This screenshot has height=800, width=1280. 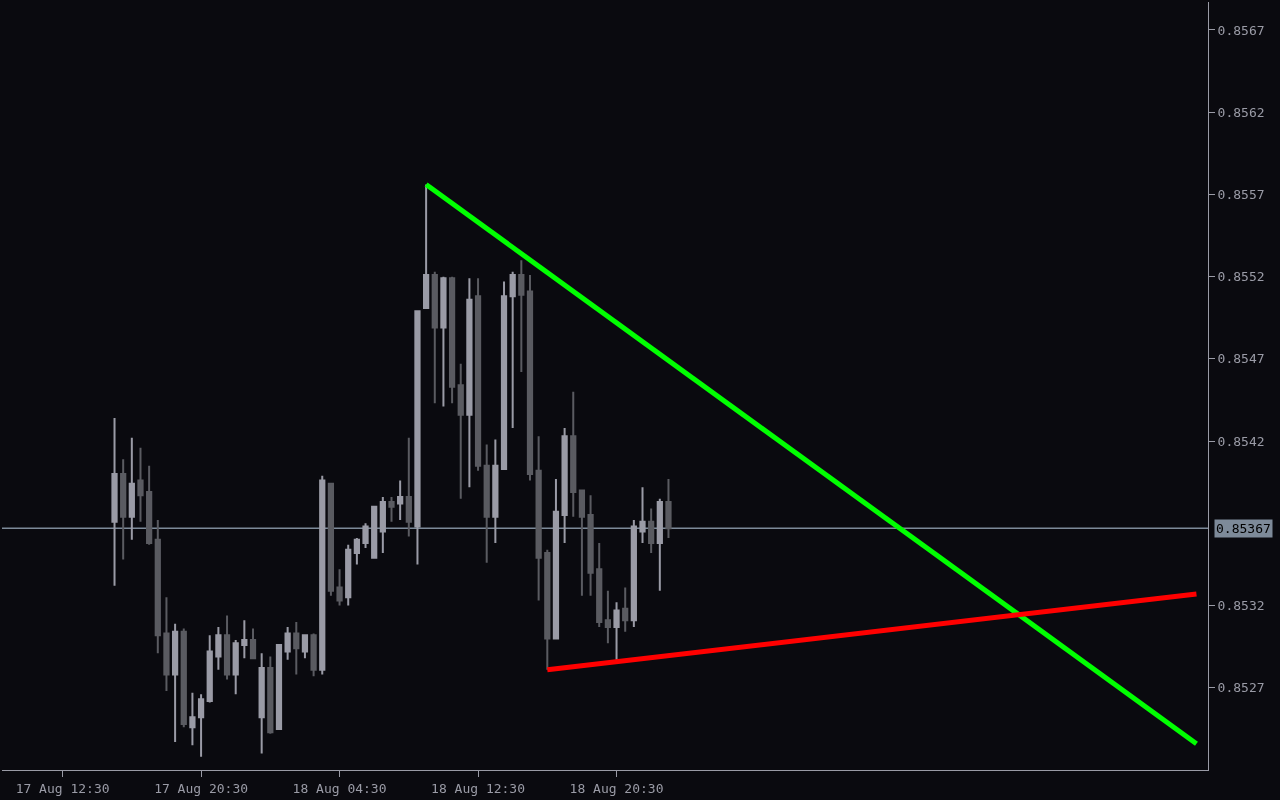 I want to click on x-tick-label: 17 Aug 20:30, so click(x=201, y=788).